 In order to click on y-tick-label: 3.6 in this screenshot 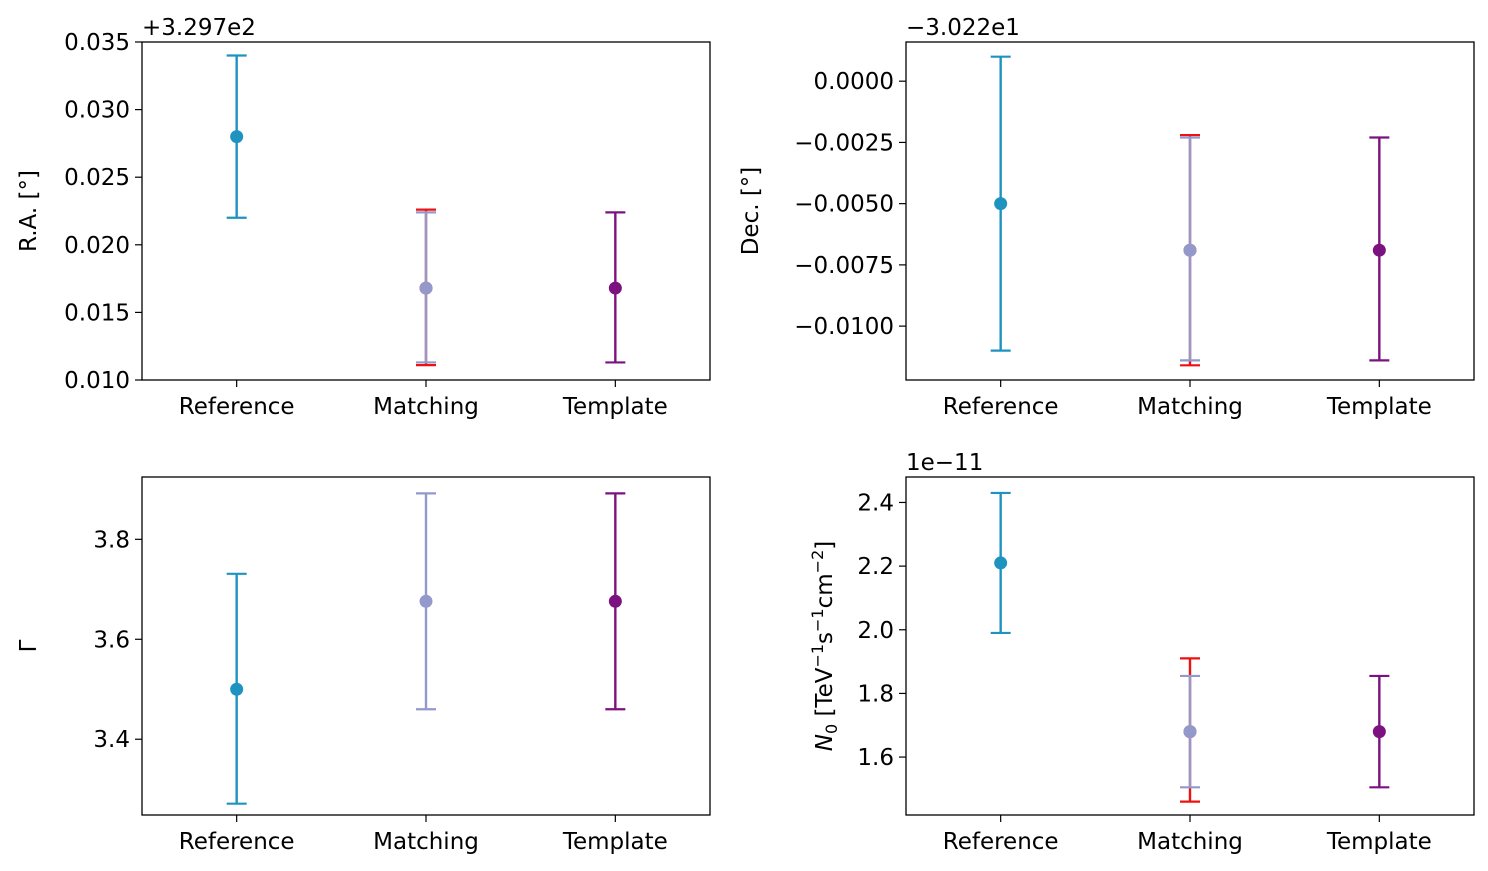, I will do `click(111, 640)`.